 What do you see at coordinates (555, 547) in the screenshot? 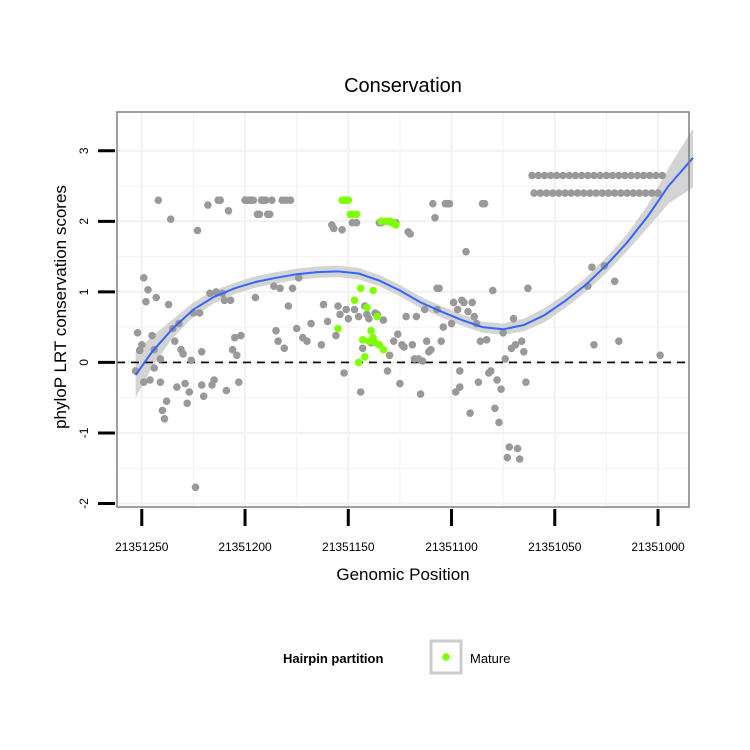
I see `x-tick-label: 21351050` at bounding box center [555, 547].